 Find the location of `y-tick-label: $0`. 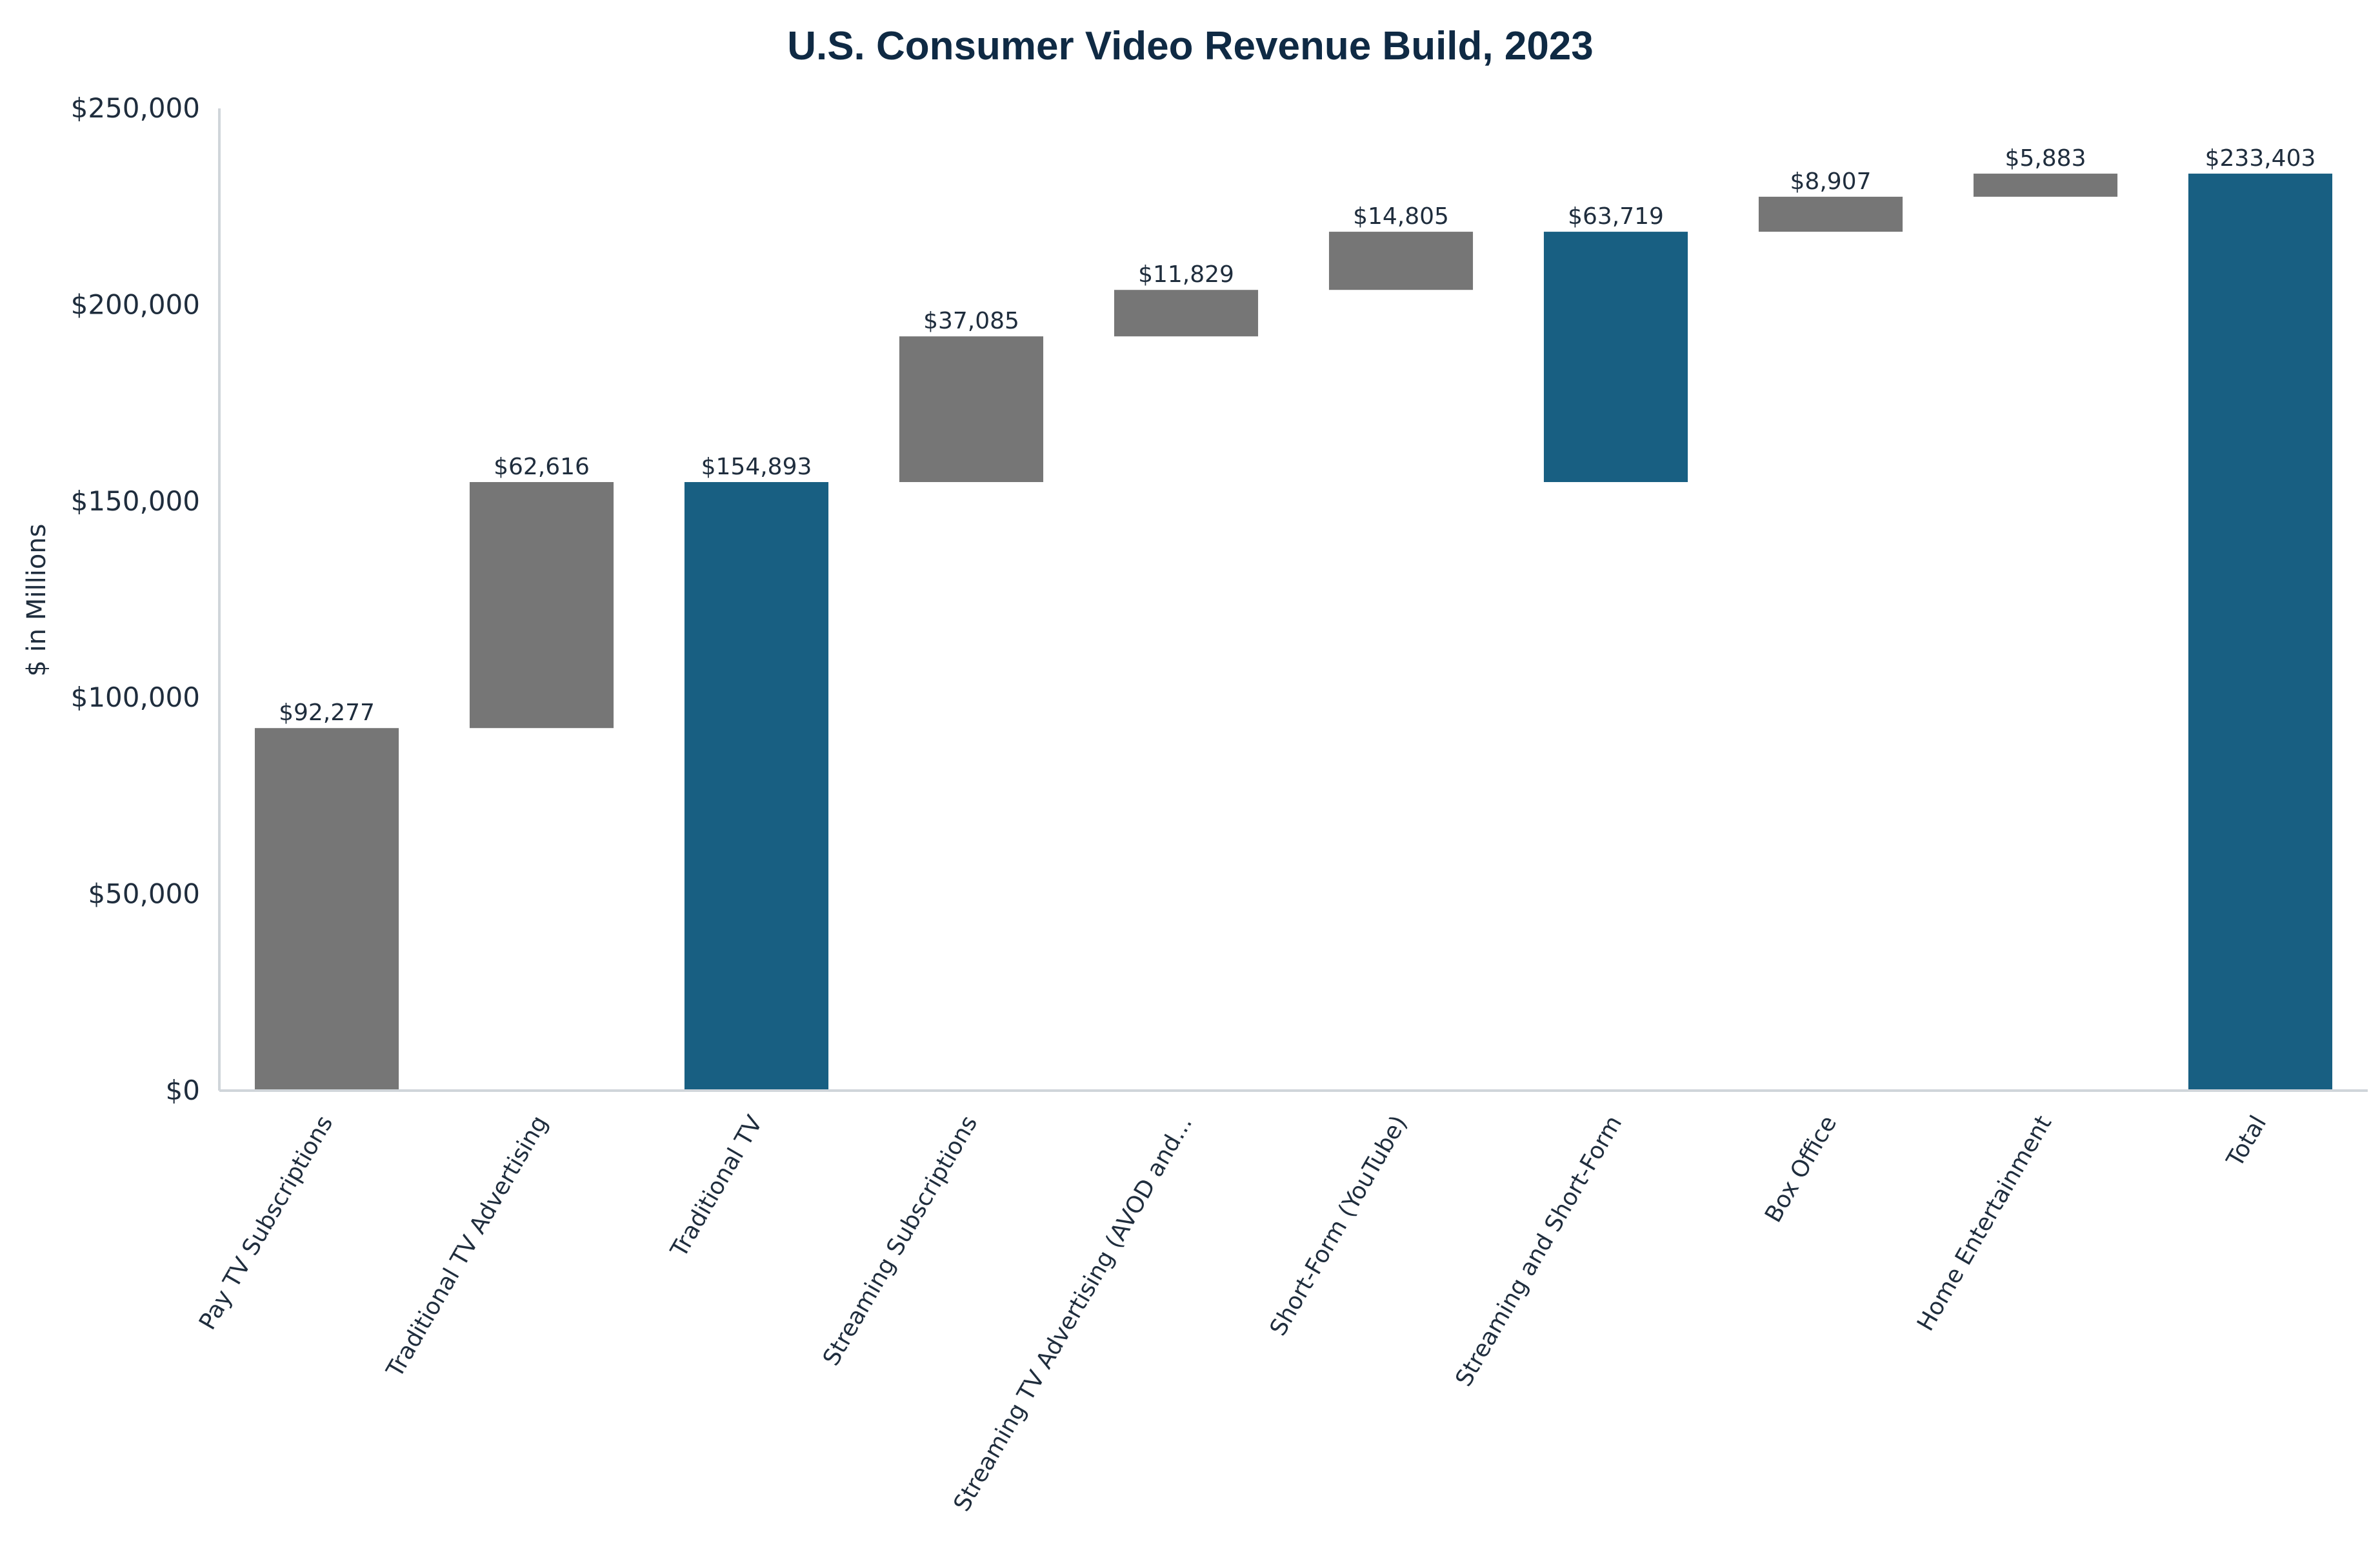

y-tick-label: $0 is located at coordinates (183, 1090).